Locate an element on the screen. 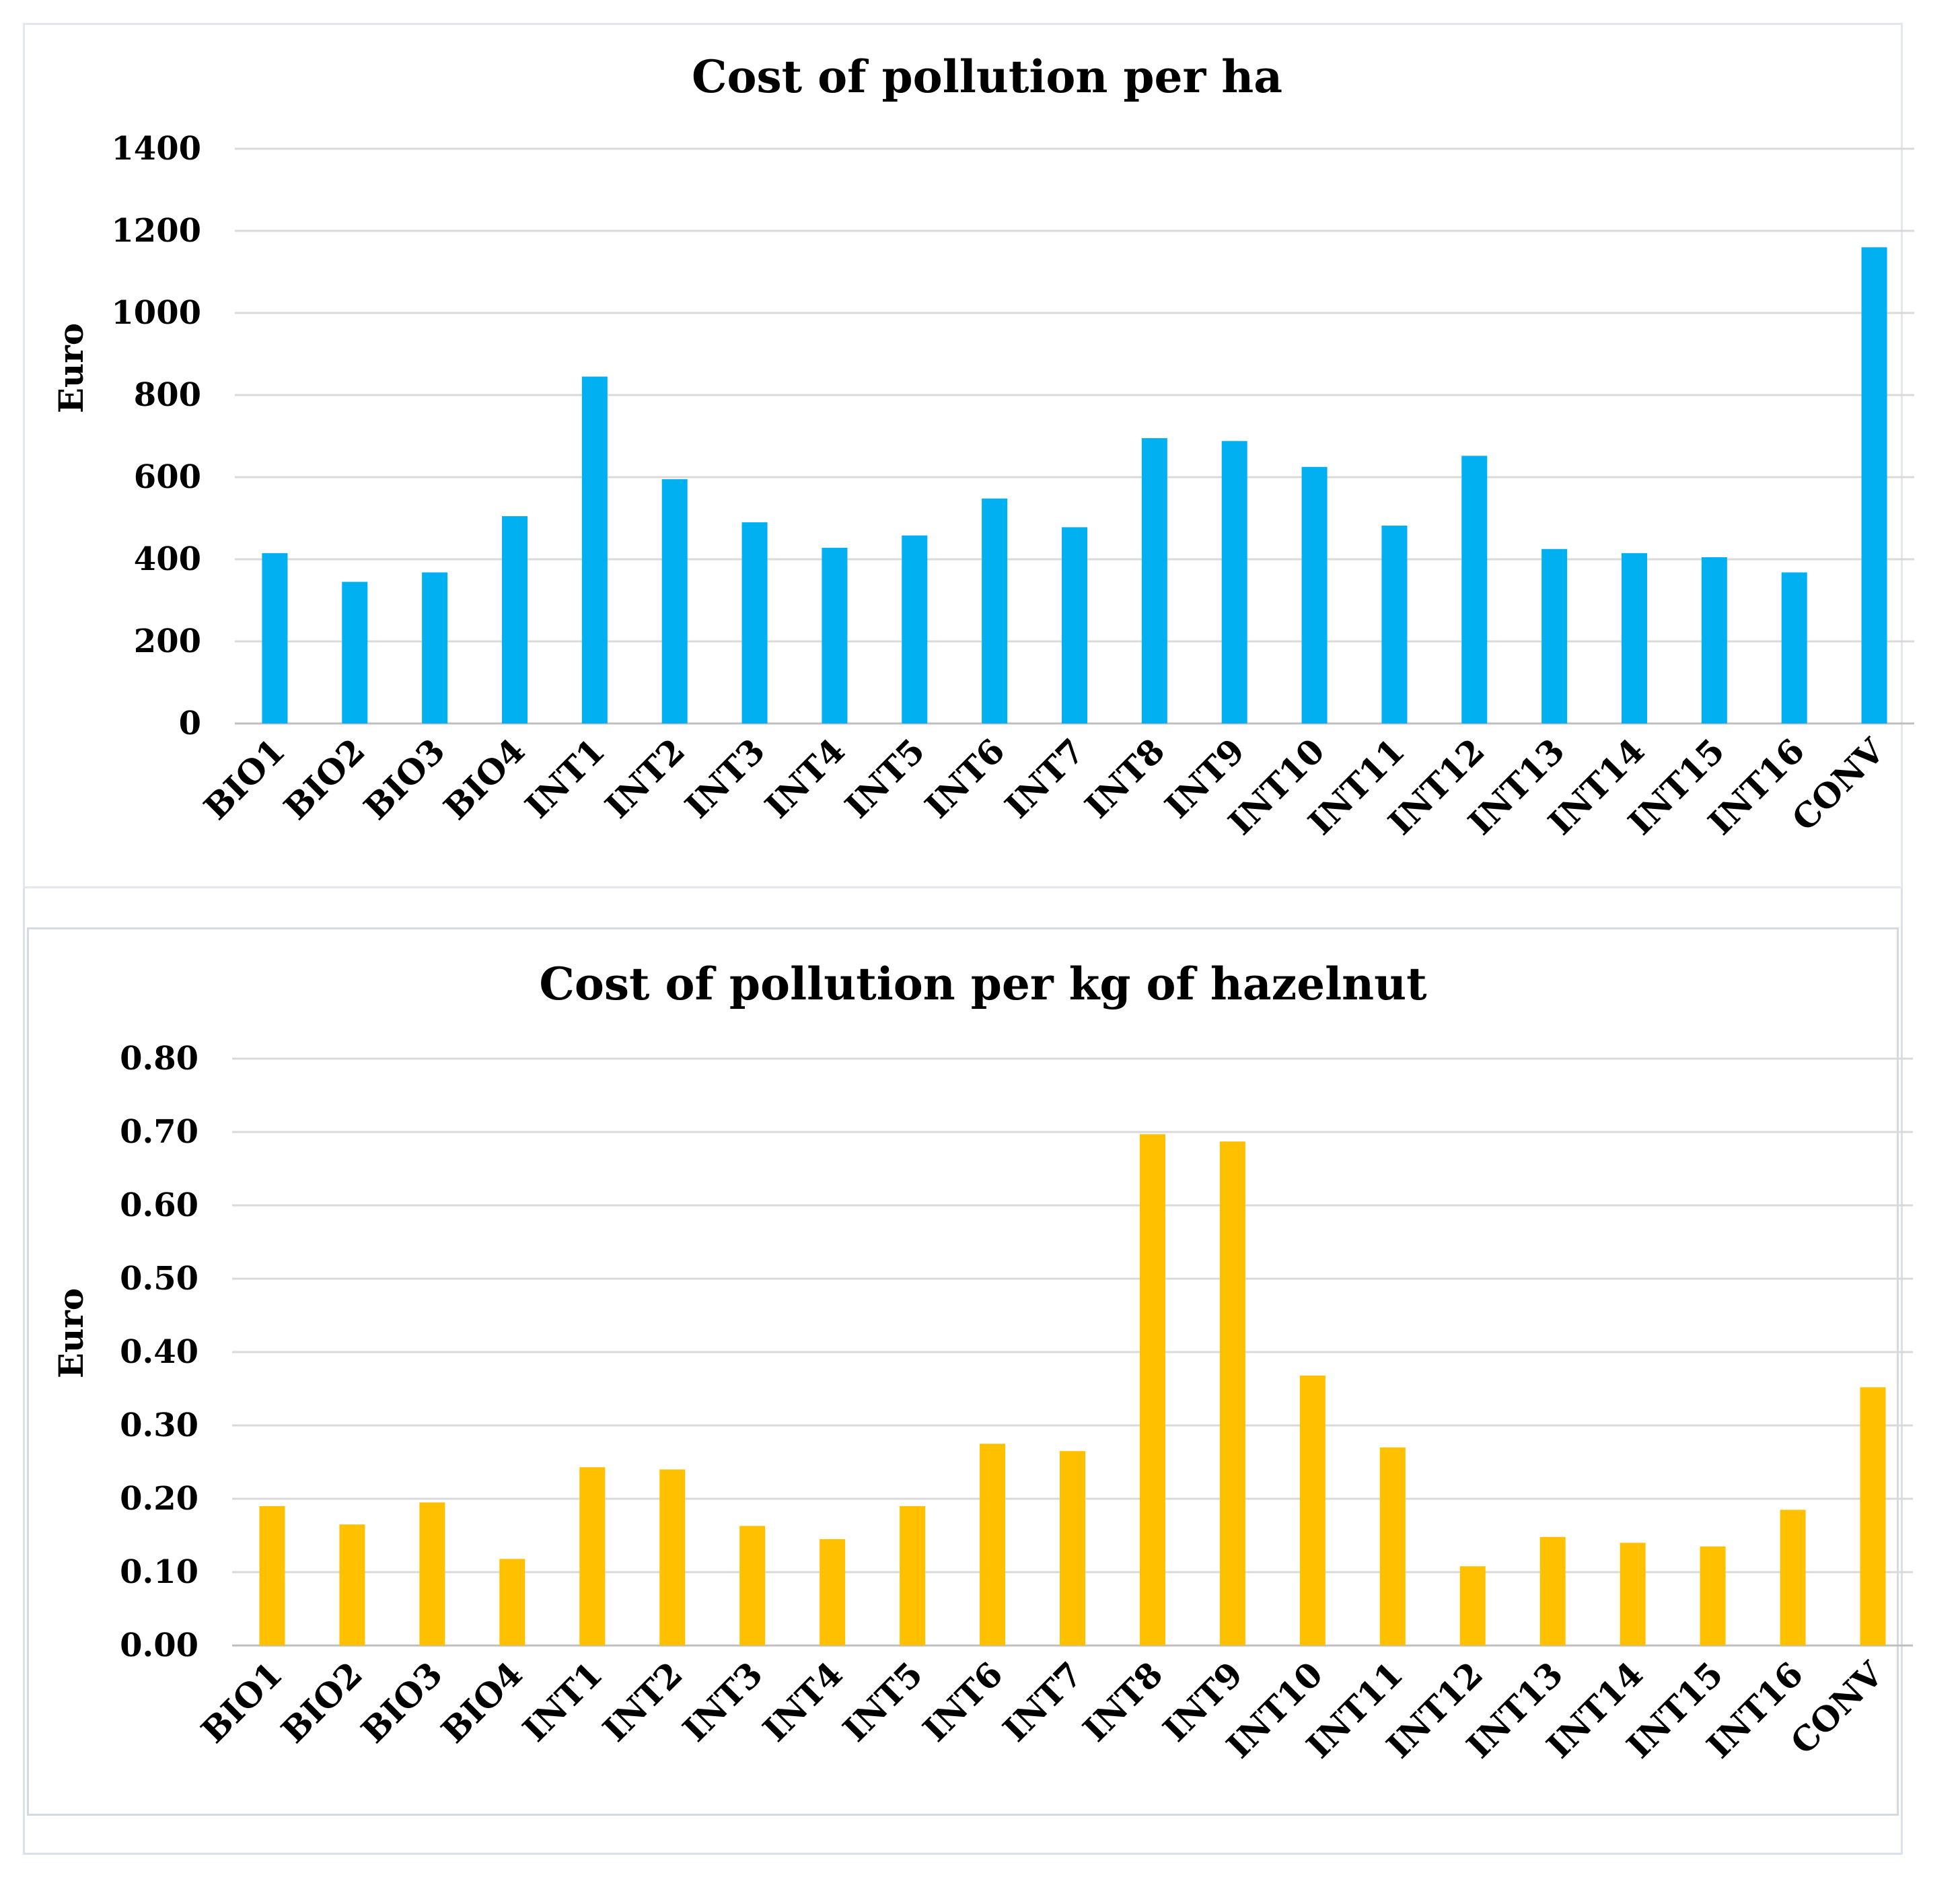 The width and height of the screenshot is (1960, 1877). y-tick-label: 0.60 is located at coordinates (159, 1205).